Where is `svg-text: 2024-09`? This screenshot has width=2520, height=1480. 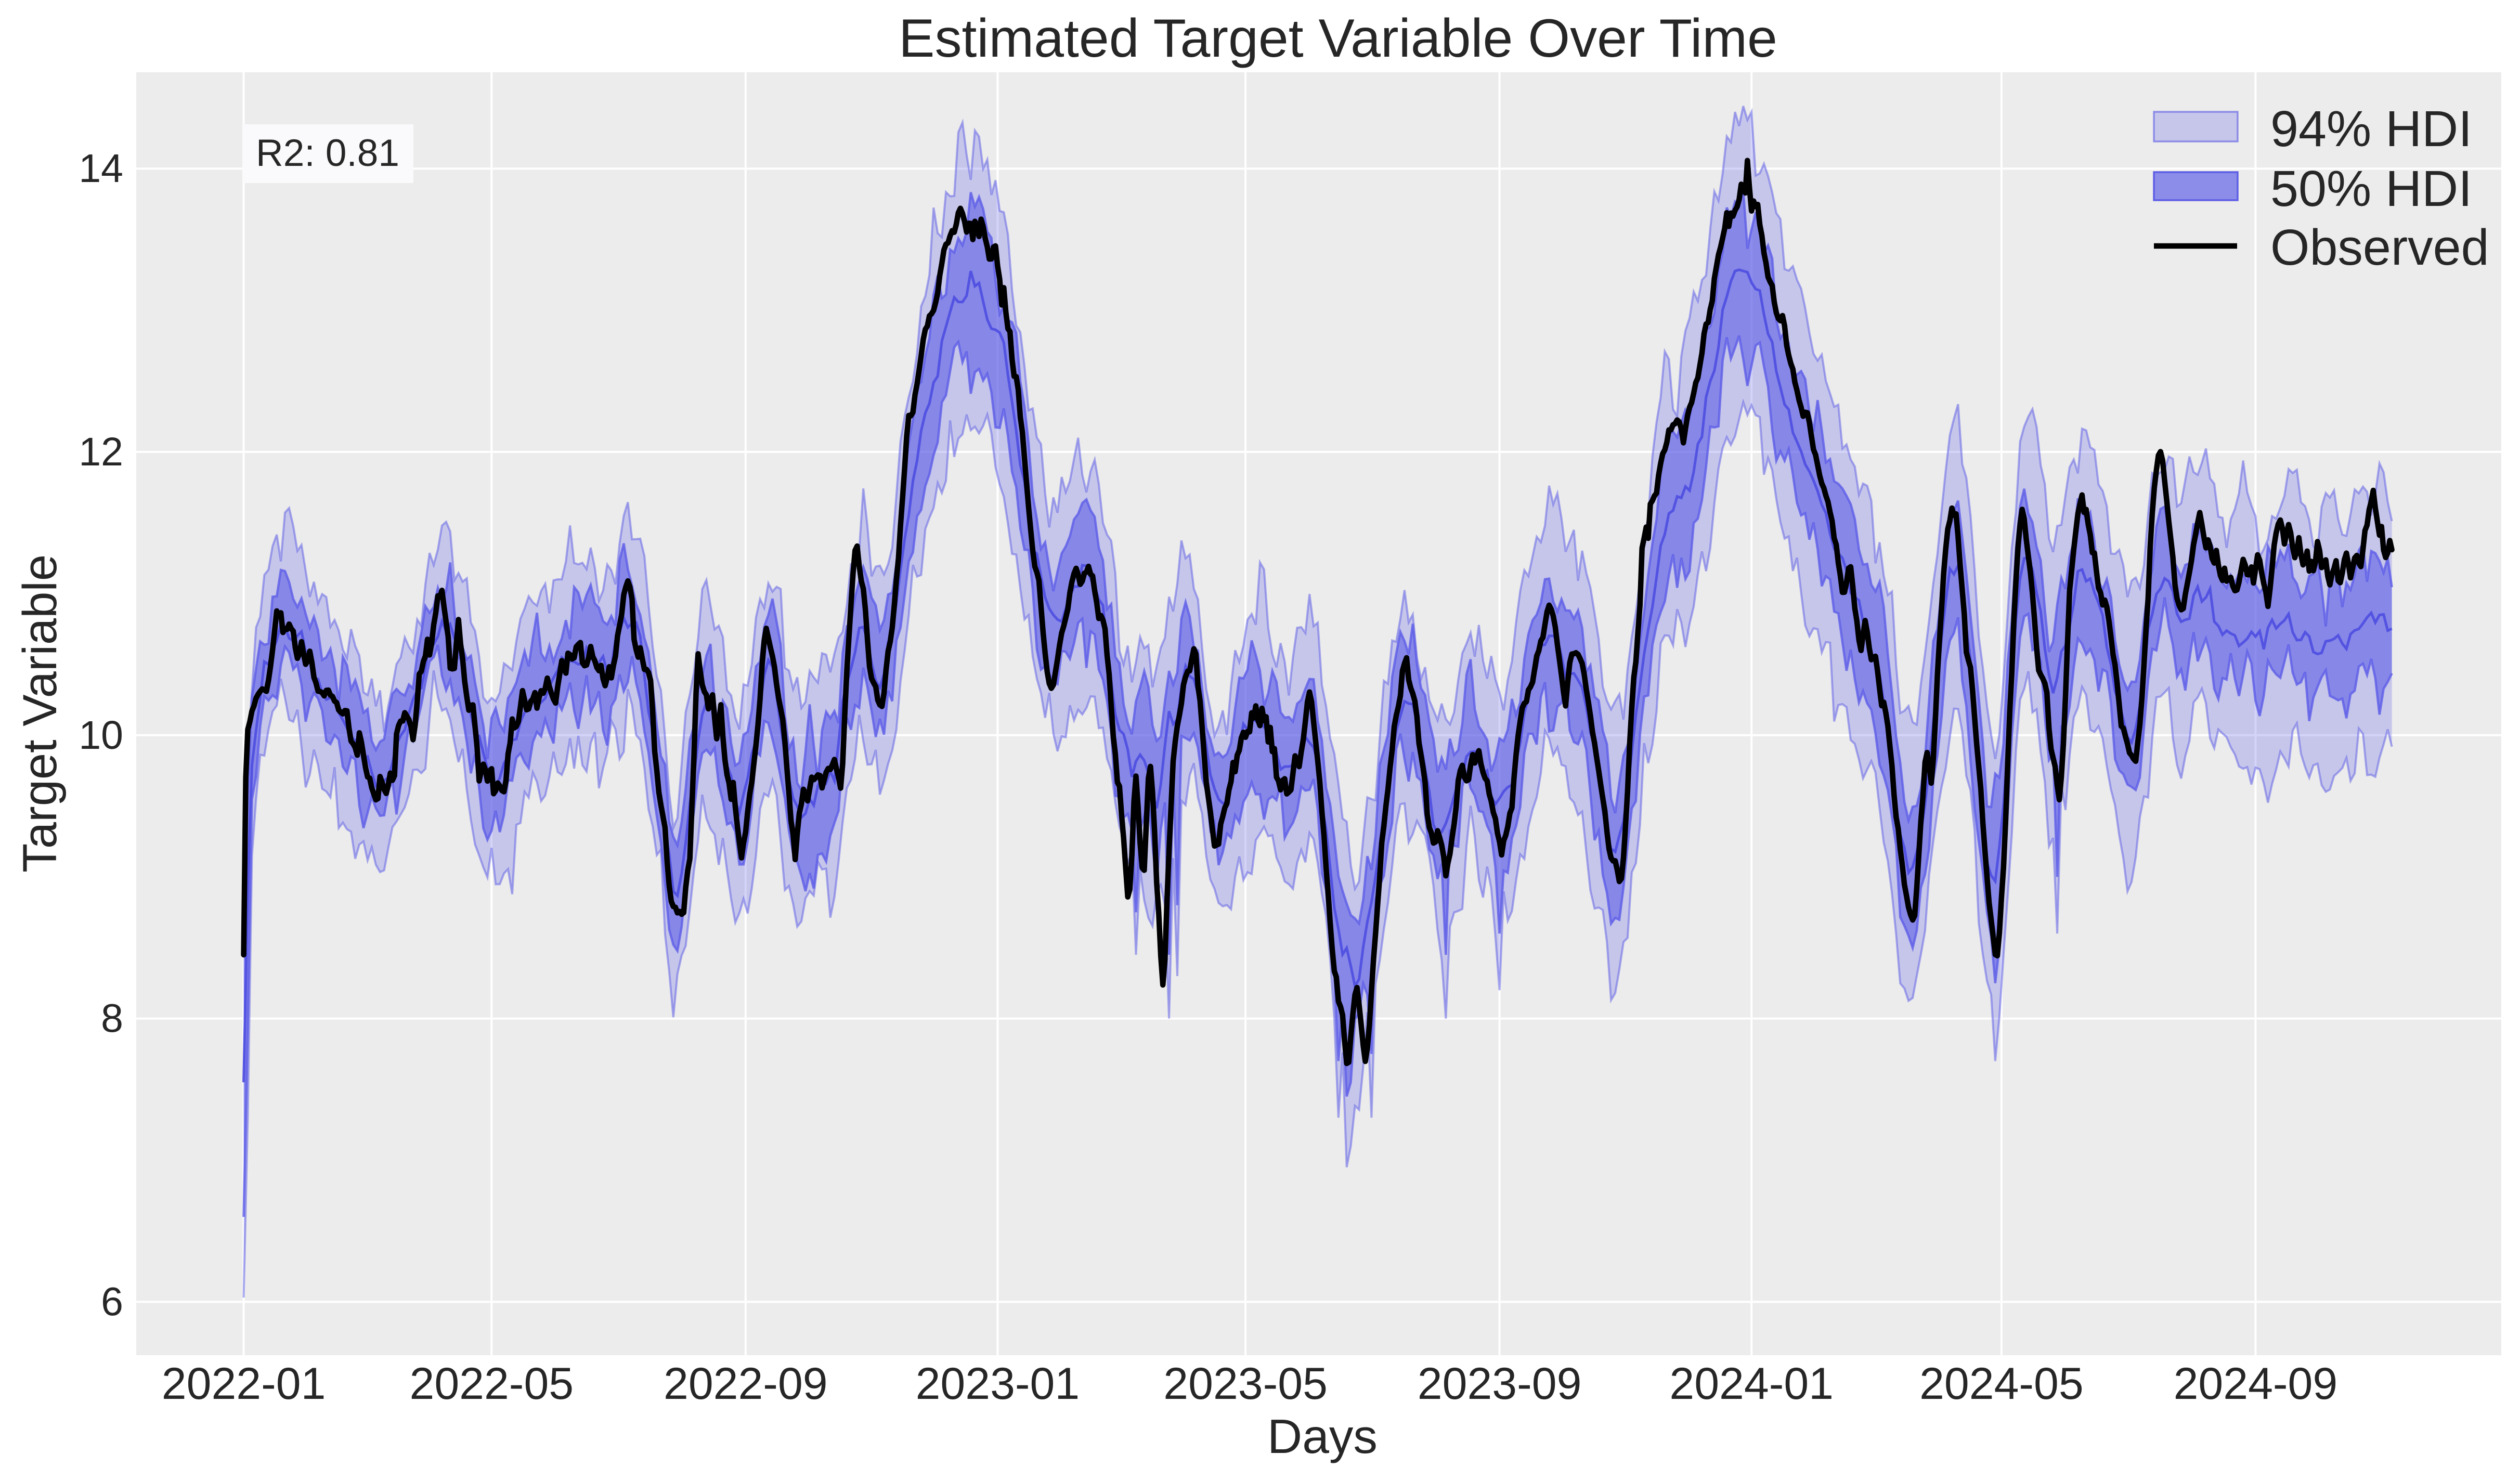
svg-text: 2024-09 is located at coordinates (2256, 1384).